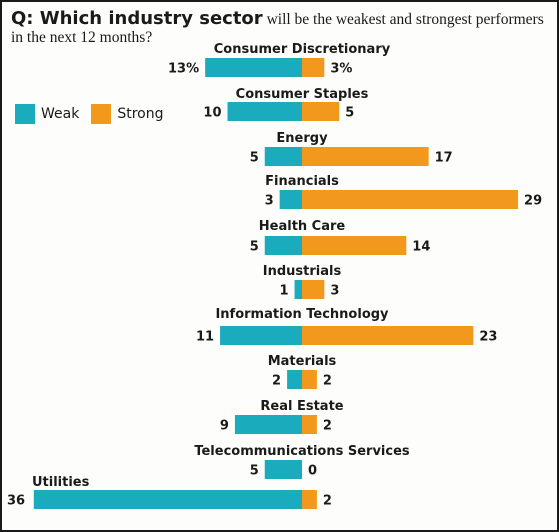 The width and height of the screenshot is (559, 532). What do you see at coordinates (334, 291) in the screenshot?
I see `value-label-strong: 3` at bounding box center [334, 291].